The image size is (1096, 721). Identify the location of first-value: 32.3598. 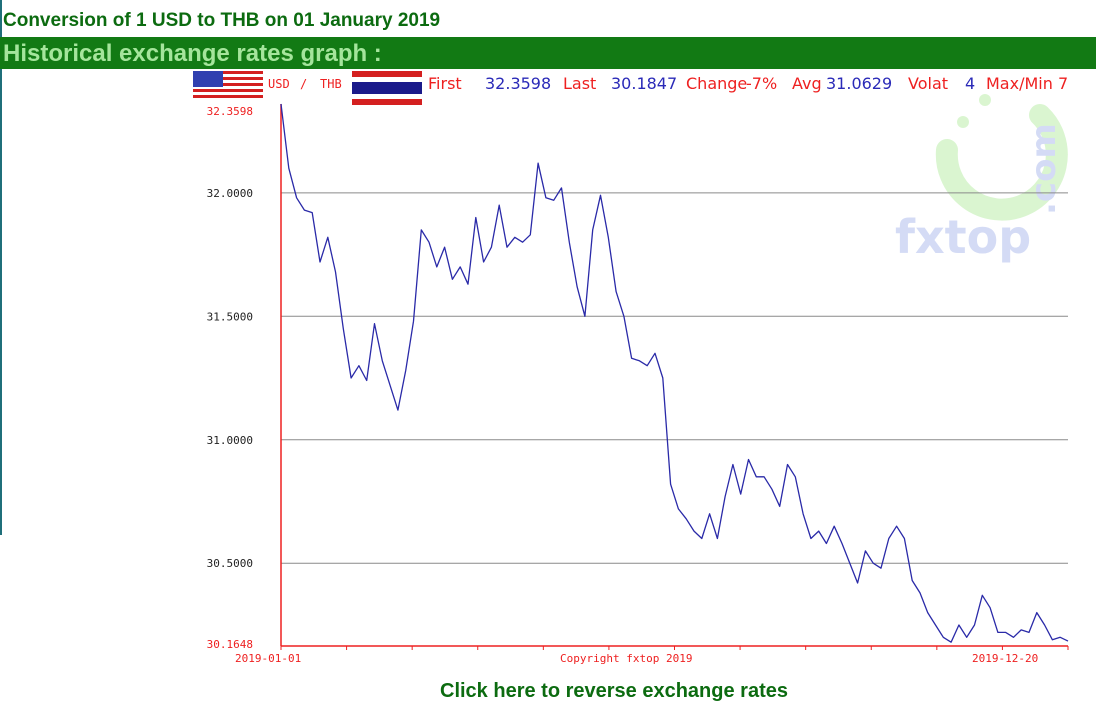
(518, 83).